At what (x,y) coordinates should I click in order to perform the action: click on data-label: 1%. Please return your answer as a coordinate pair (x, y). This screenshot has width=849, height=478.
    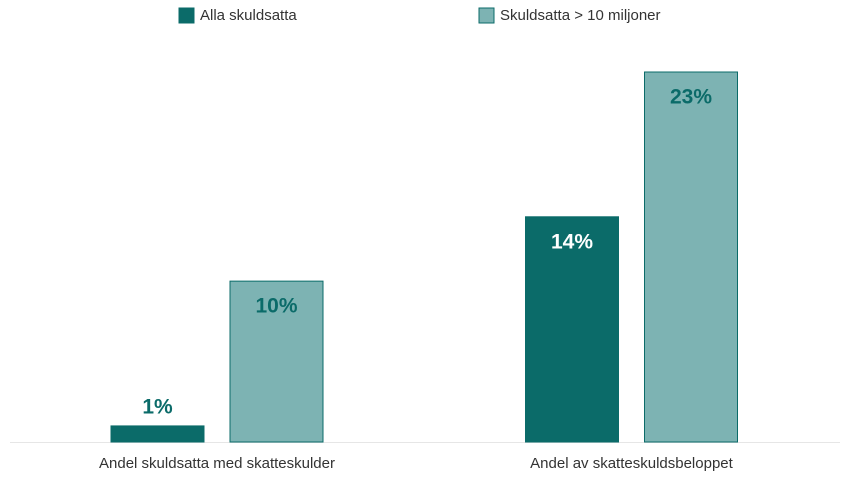
    Looking at the image, I should click on (157, 406).